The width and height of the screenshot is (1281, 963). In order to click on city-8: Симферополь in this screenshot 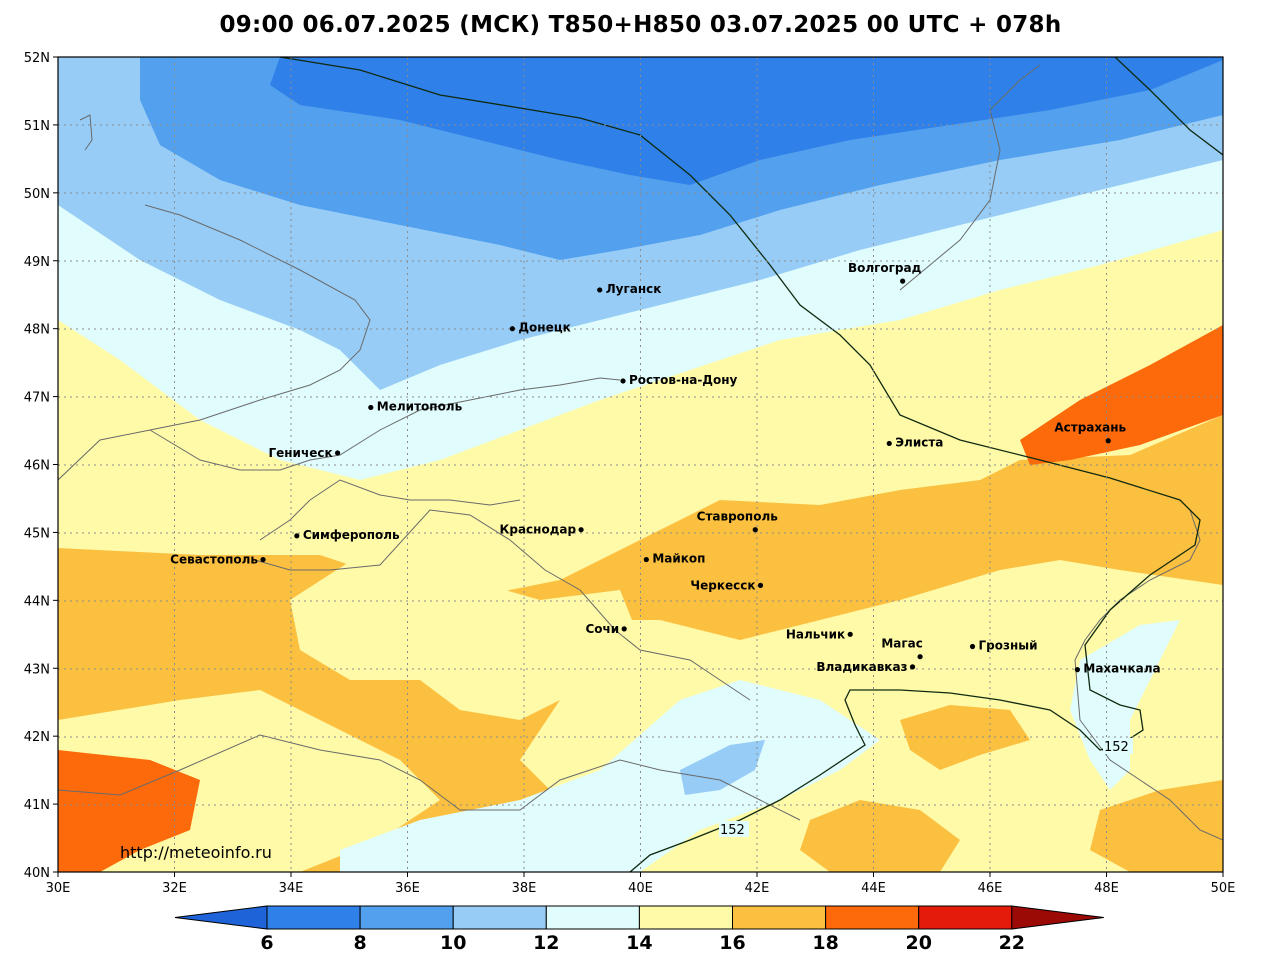, I will do `click(347, 535)`.